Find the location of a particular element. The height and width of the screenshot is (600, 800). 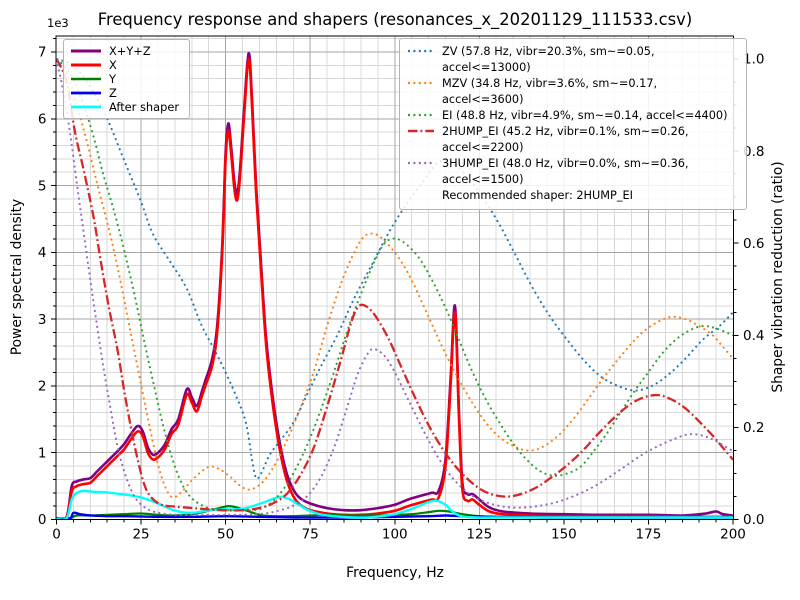

y-left-tick-label: 4 is located at coordinates (42, 253).